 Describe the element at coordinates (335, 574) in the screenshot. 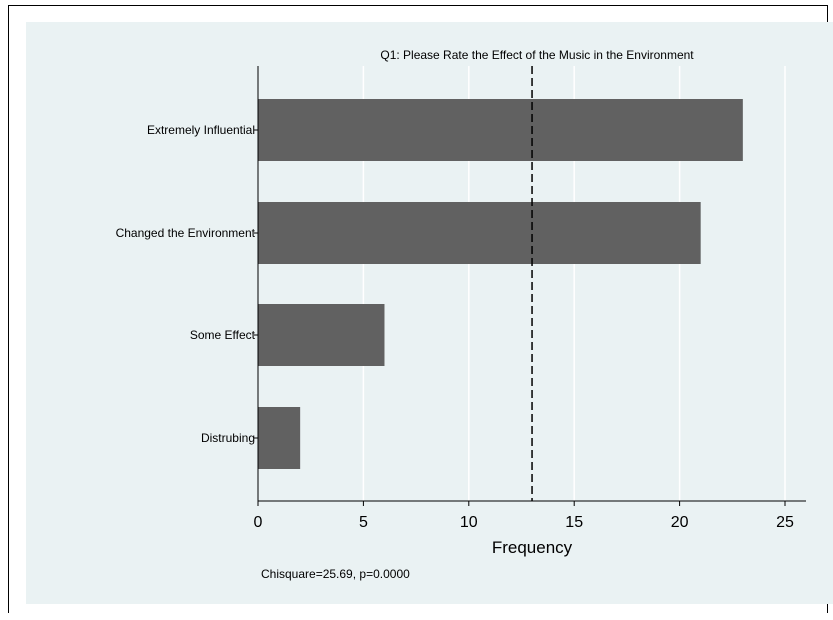

I see `chisquare-note: Chisquare=25.69, p=0.0000` at that location.